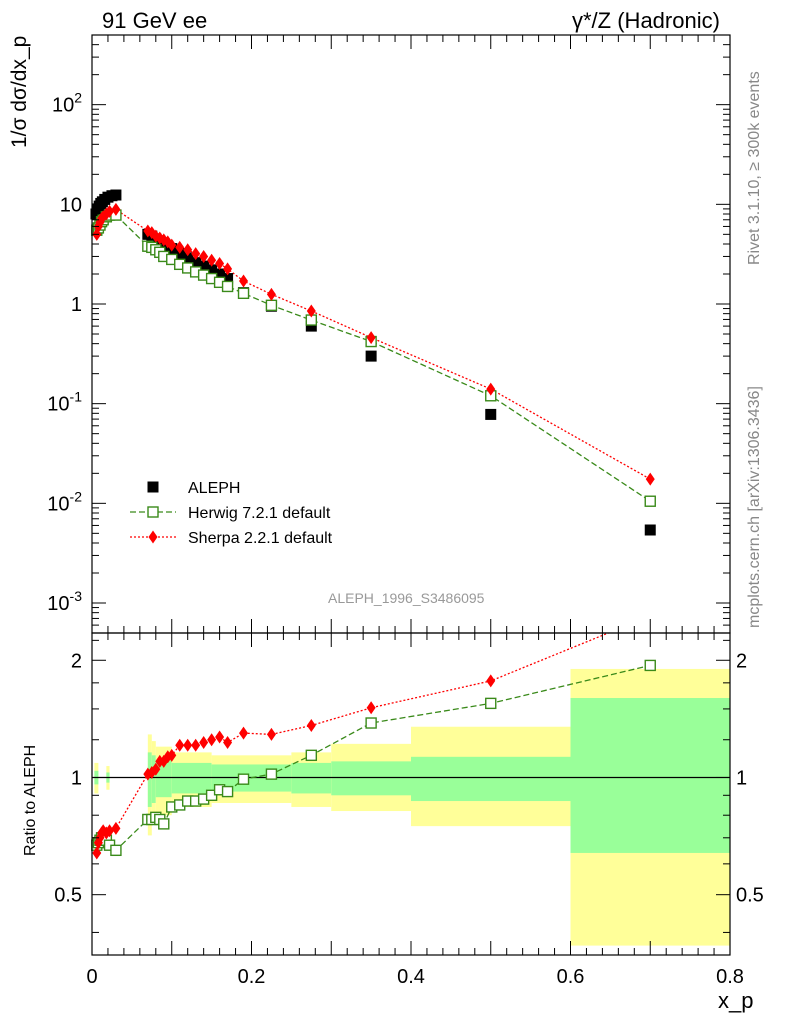 This screenshot has height=1024, width=786. Describe the element at coordinates (71, 205) in the screenshot. I see `y-tick-label: 10` at that location.